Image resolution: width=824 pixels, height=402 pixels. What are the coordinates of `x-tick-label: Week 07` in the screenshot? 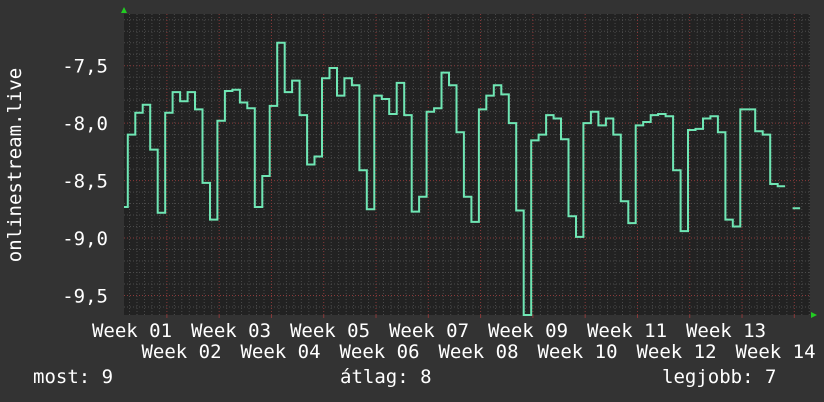 It's located at (429, 331).